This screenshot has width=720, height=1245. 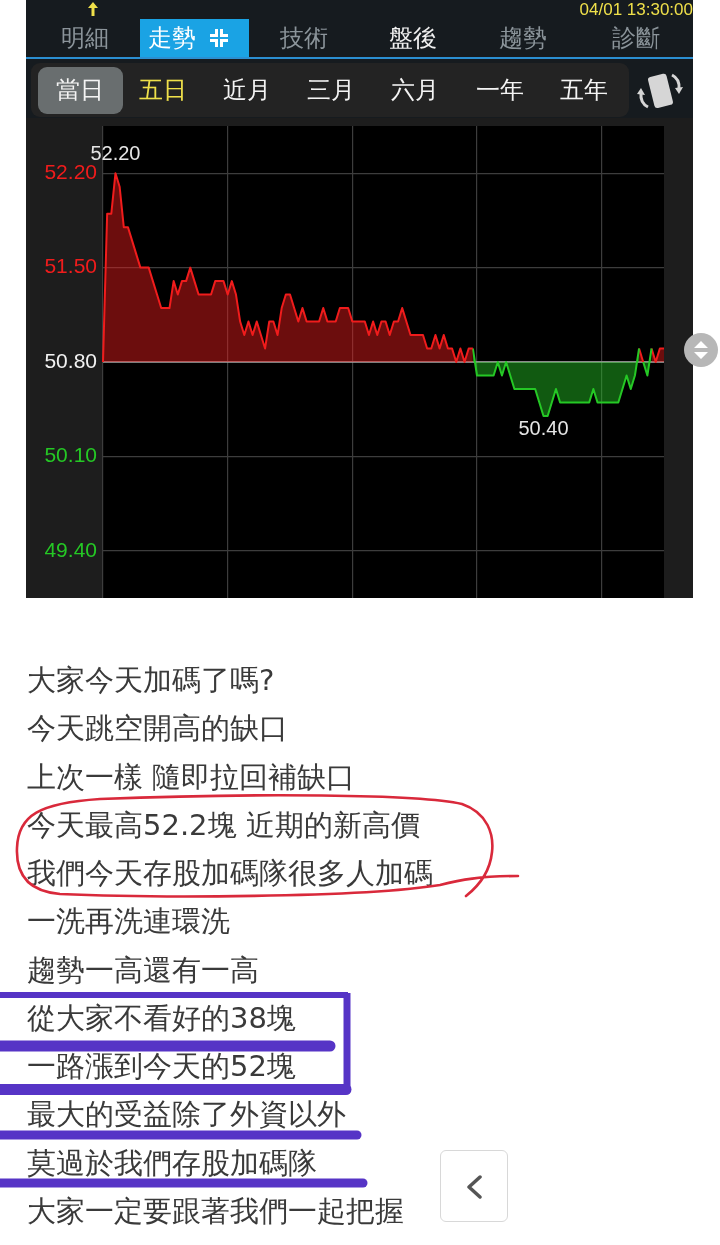 What do you see at coordinates (163, 90) in the screenshot?
I see `text: 五日` at bounding box center [163, 90].